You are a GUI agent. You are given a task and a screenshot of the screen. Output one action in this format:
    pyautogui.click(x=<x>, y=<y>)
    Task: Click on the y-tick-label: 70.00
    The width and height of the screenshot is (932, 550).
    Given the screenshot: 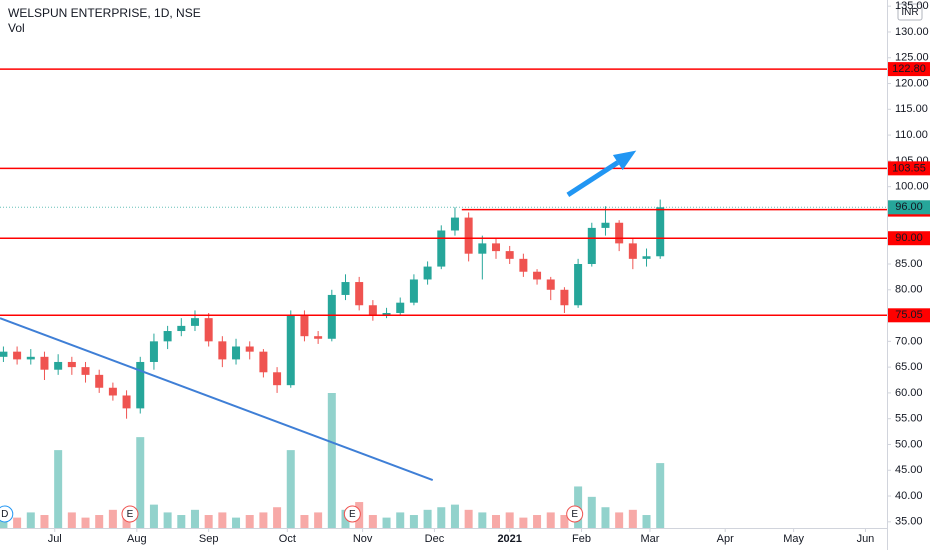 What is the action you would take?
    pyautogui.click(x=909, y=341)
    